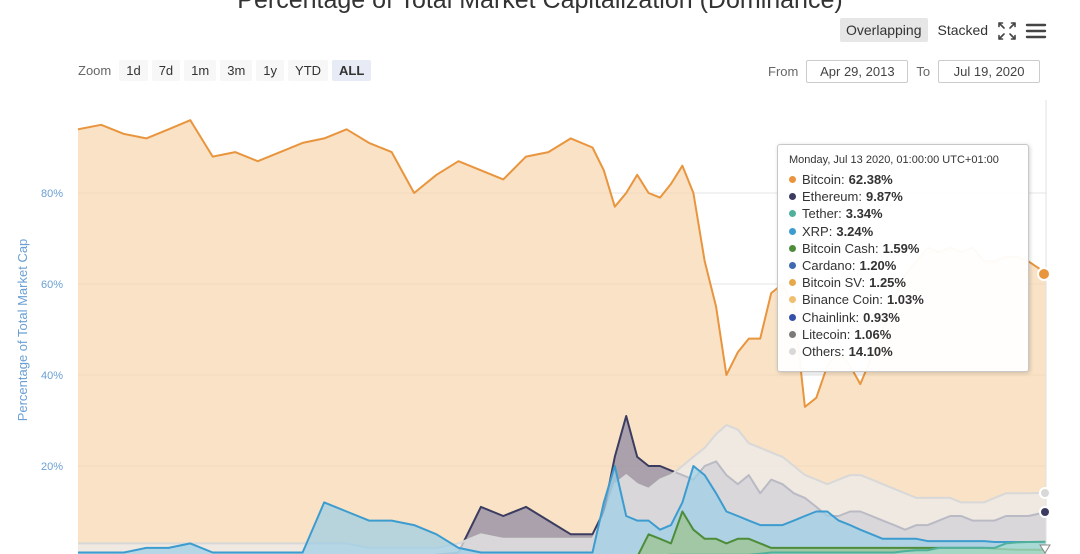 Image resolution: width=1080 pixels, height=554 pixels. Describe the element at coordinates (881, 317) in the screenshot. I see `tooltip-series-value: 0.93%` at that location.